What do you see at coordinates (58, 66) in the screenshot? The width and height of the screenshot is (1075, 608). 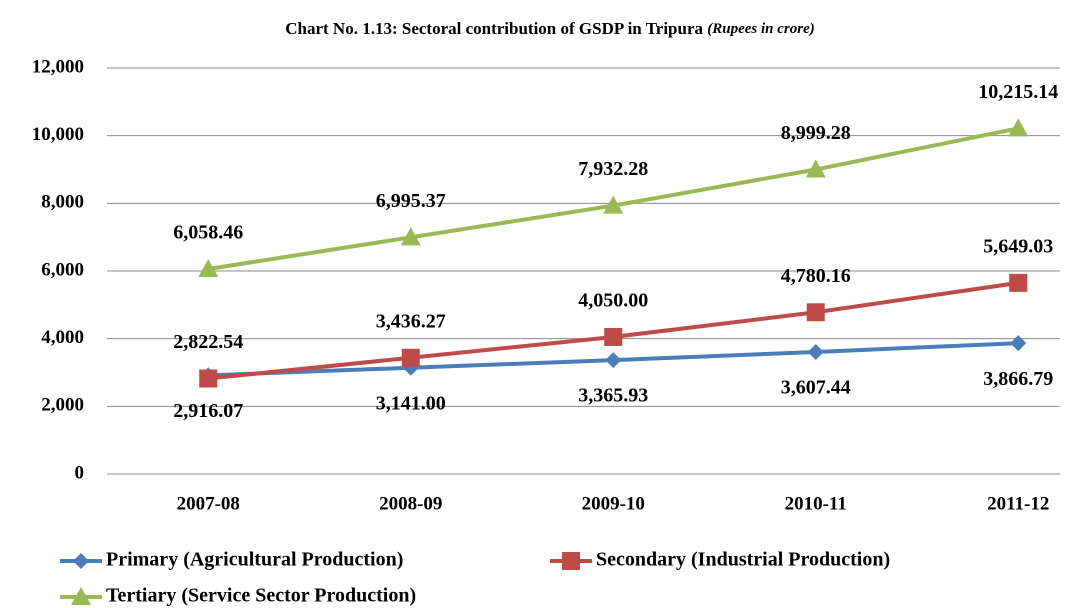 I see `y-tick-label: 12,000` at bounding box center [58, 66].